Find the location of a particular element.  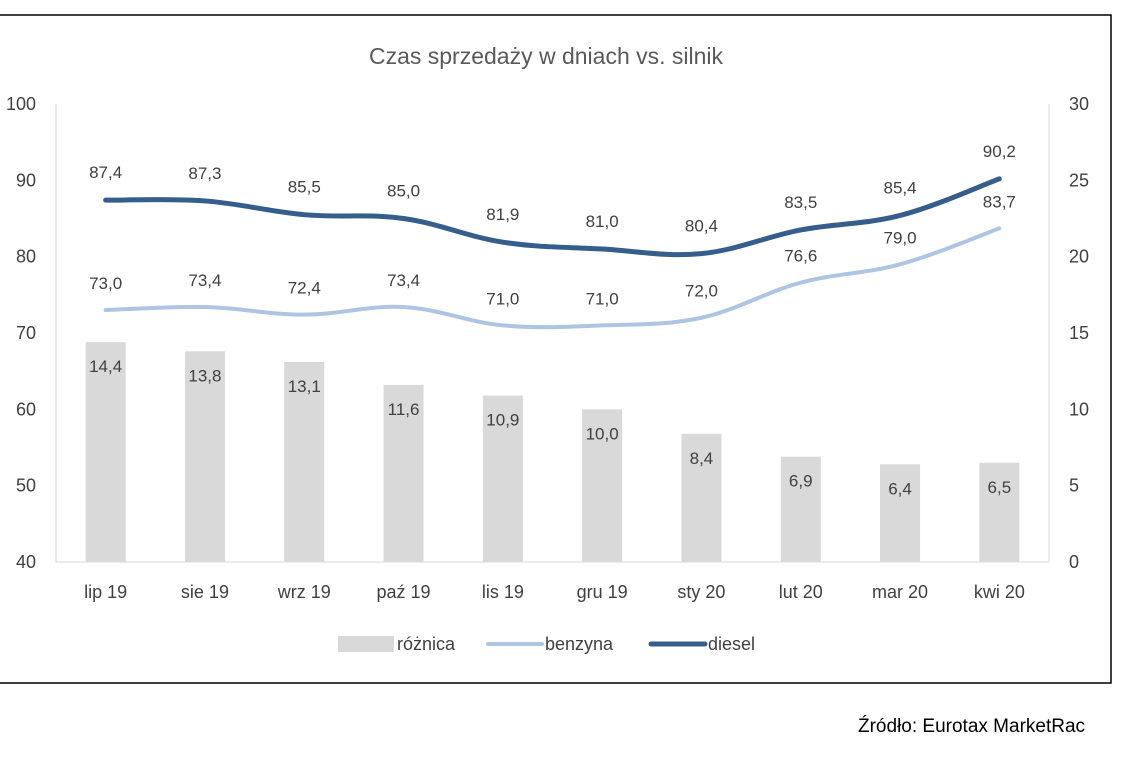

line-data-label-diesel: 85,0 is located at coordinates (403, 191).